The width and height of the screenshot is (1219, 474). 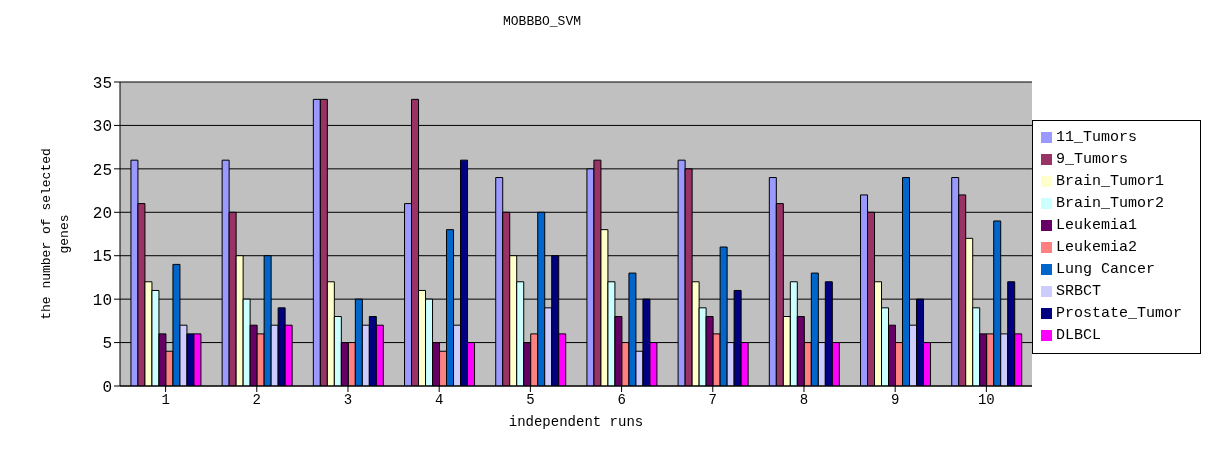 What do you see at coordinates (712, 399) in the screenshot?
I see `x-tick-label: 7` at bounding box center [712, 399].